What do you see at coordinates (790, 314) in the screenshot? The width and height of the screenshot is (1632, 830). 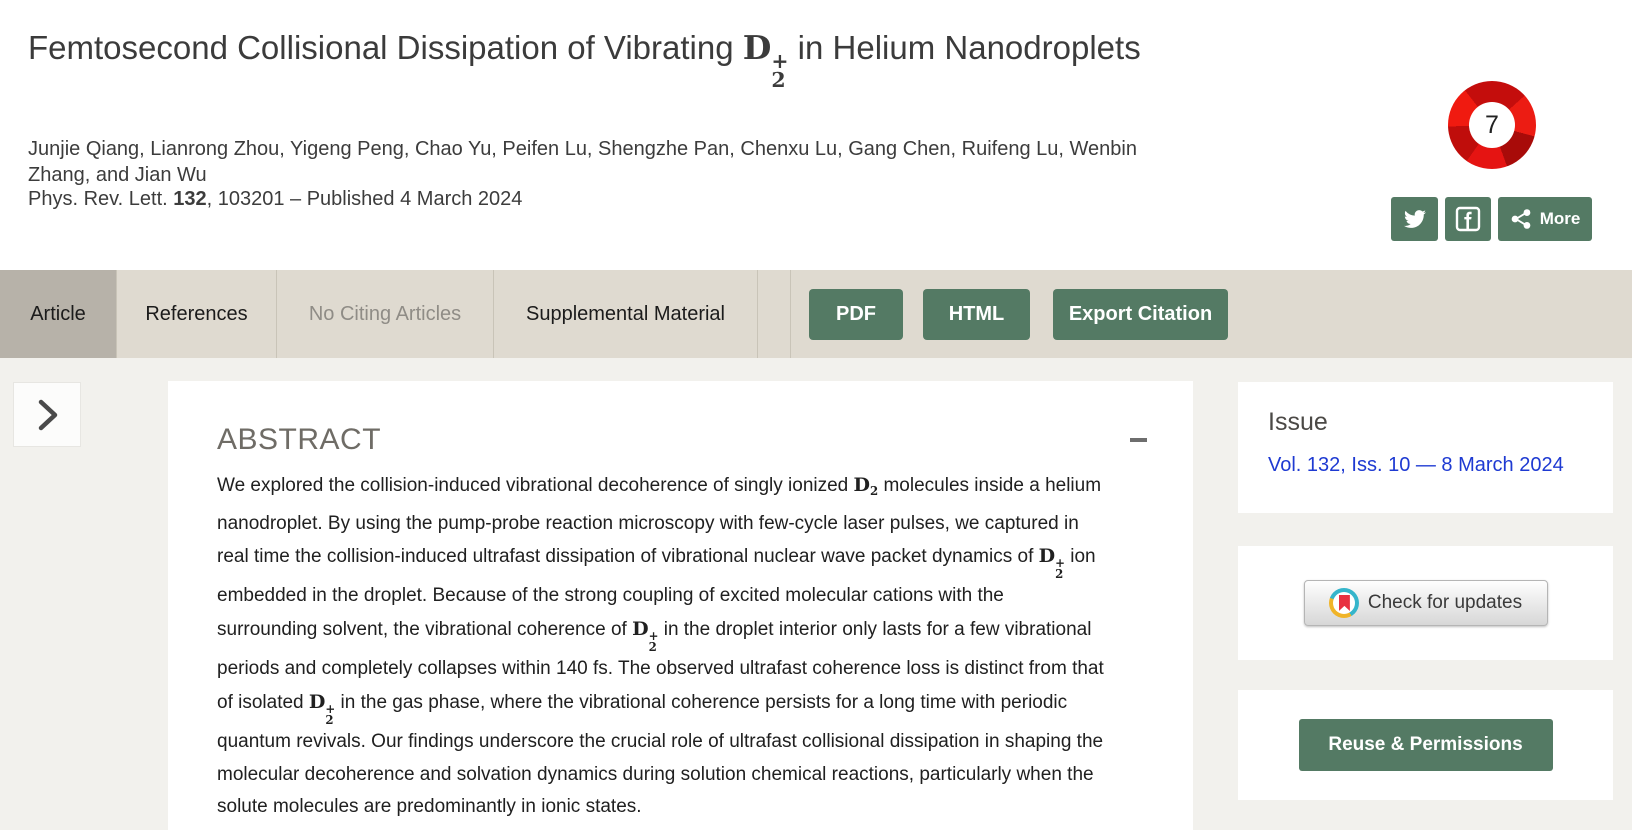 I see `tabbar-divider` at bounding box center [790, 314].